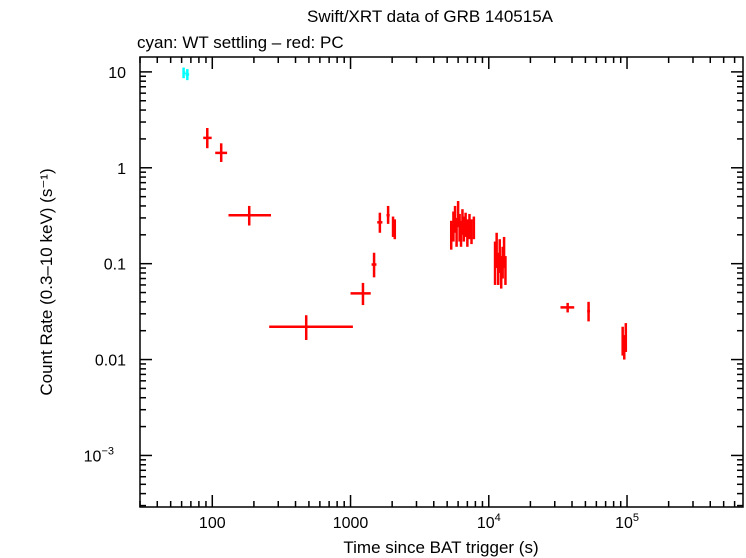  I want to click on x-tick-label: 1000, so click(351, 523).